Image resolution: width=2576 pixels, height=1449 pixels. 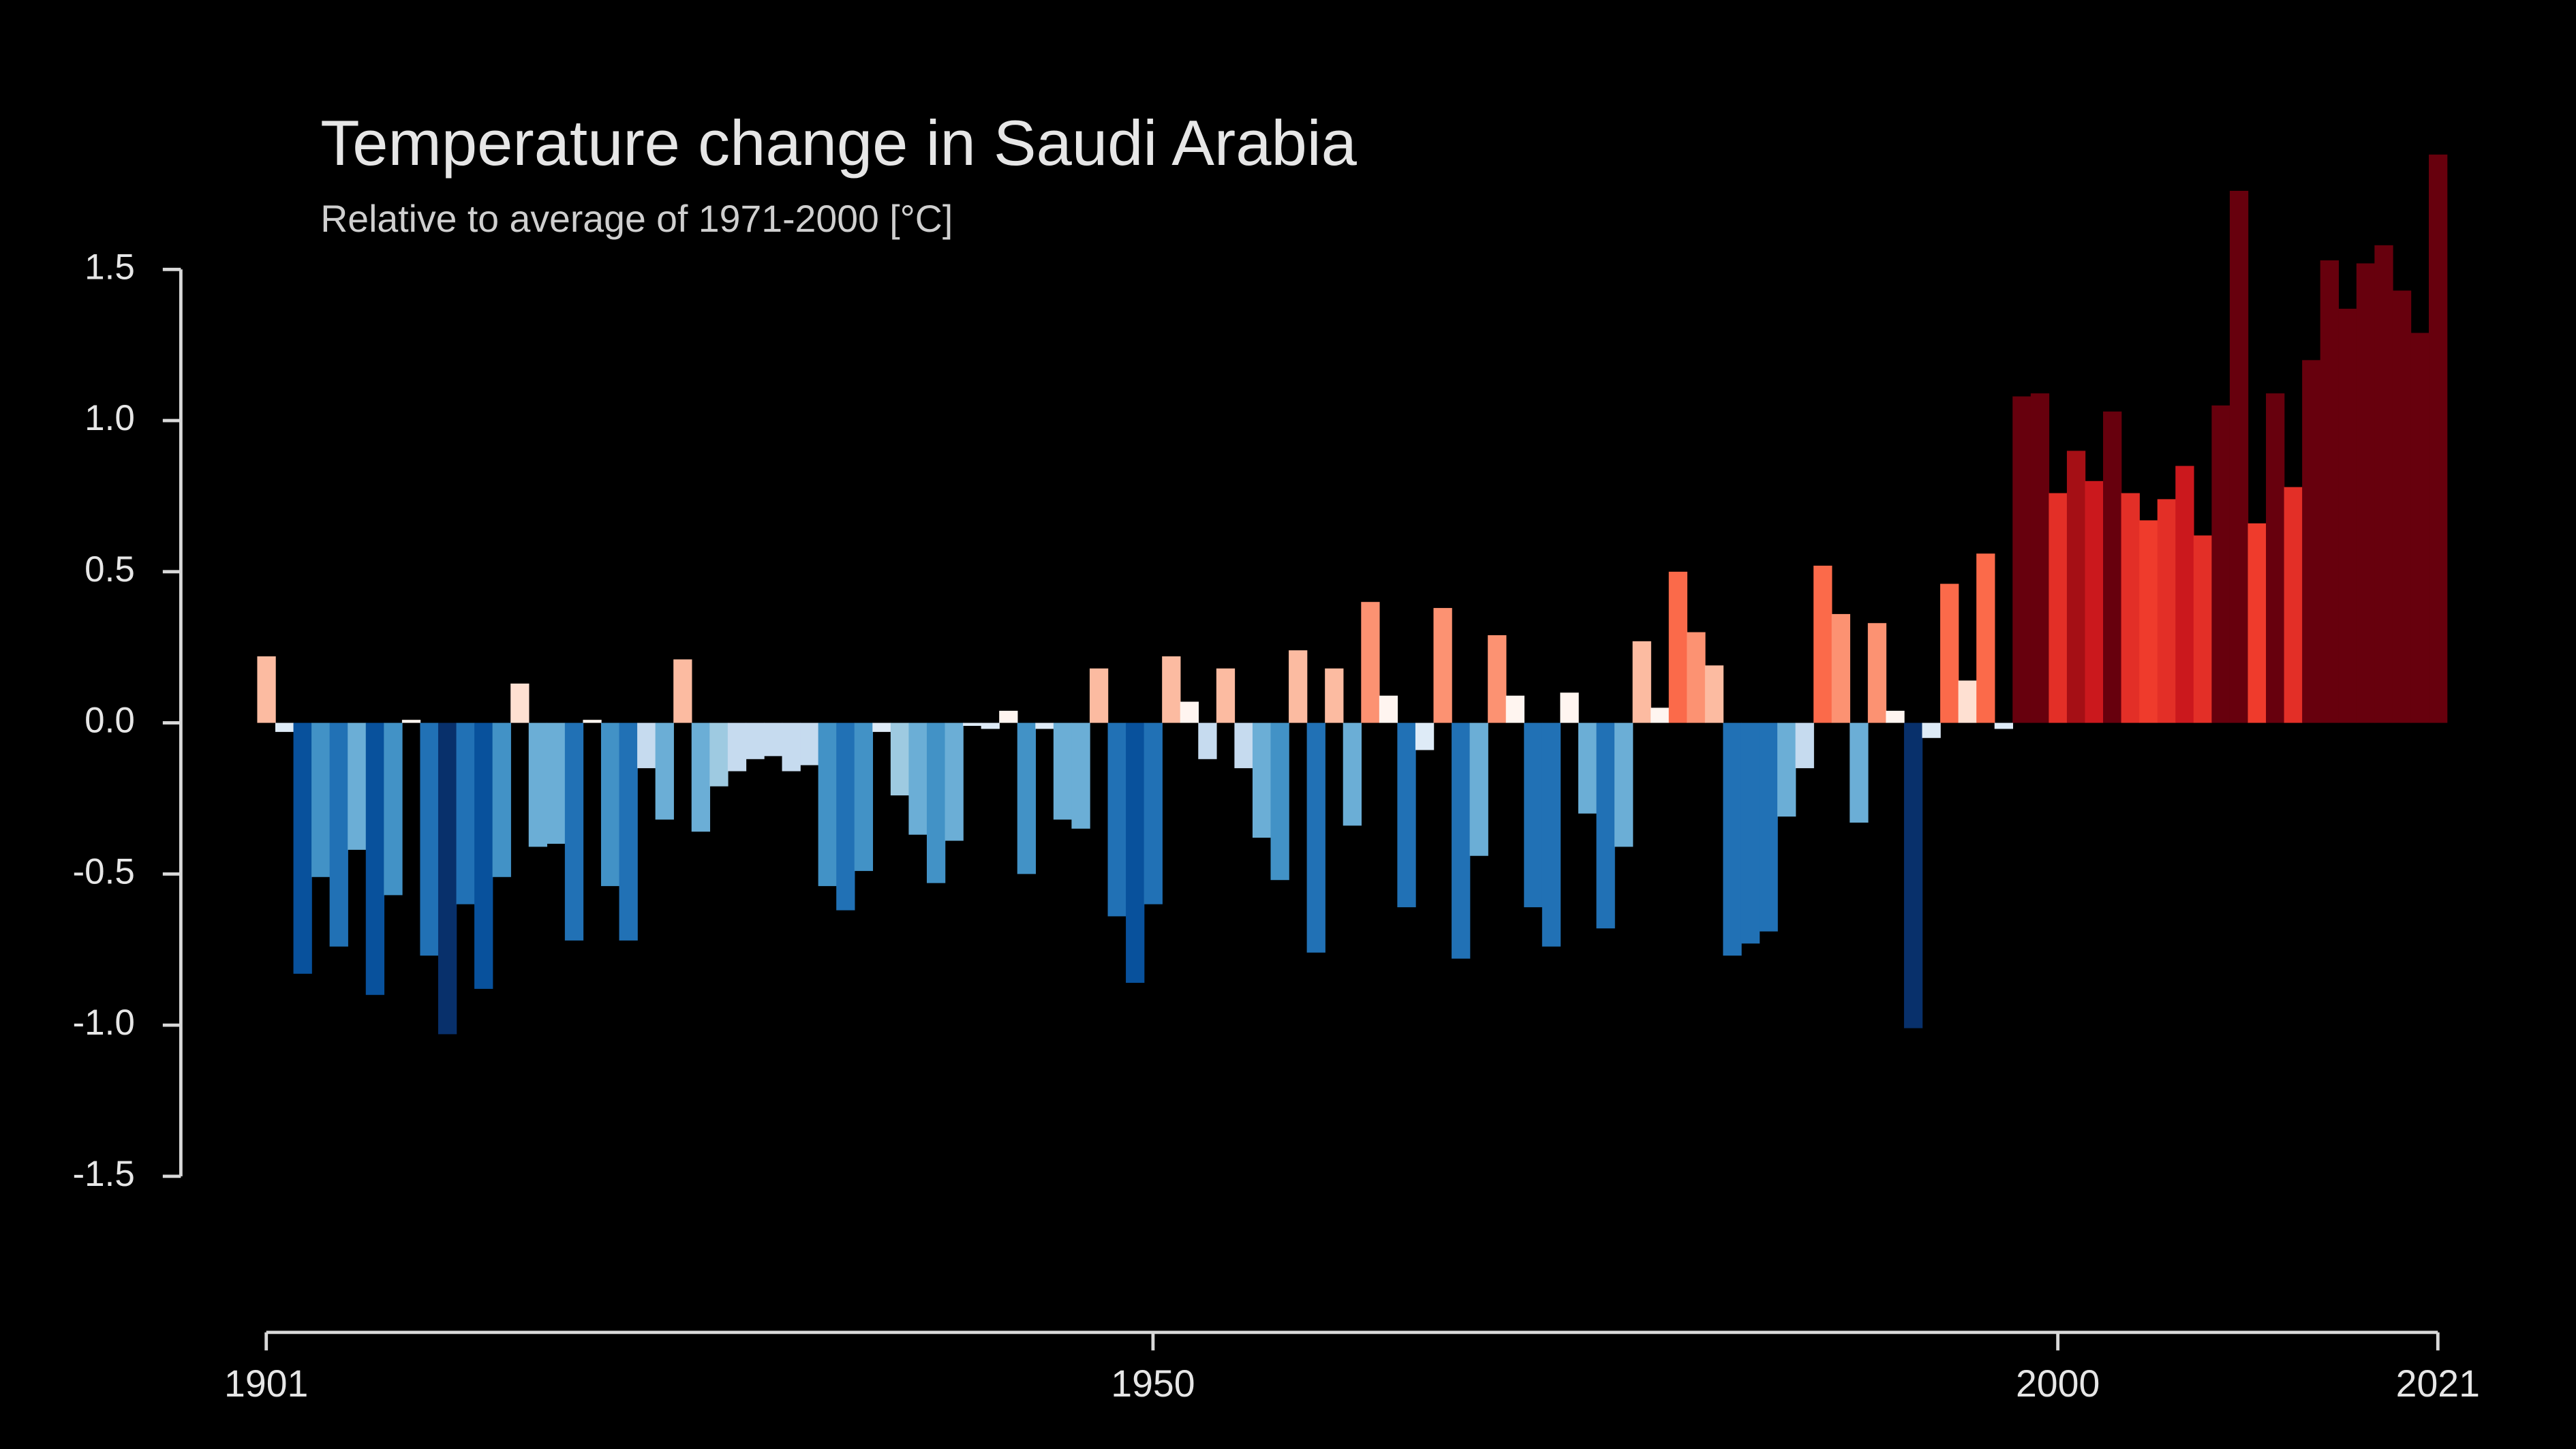 What do you see at coordinates (838, 143) in the screenshot?
I see `chart-title: Temperature change in Saudi Arabia` at bounding box center [838, 143].